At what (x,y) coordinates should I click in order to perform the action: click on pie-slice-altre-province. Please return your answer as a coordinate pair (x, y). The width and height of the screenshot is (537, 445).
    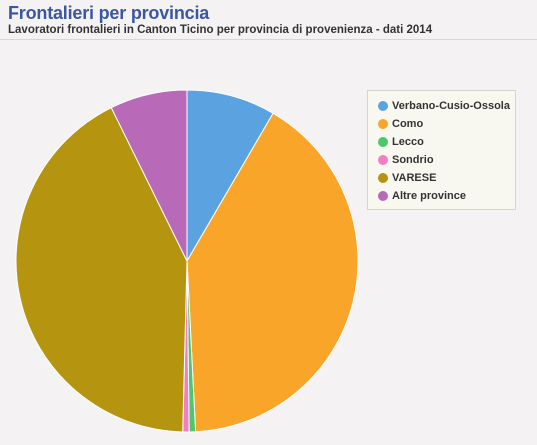
    Looking at the image, I should click on (149, 175).